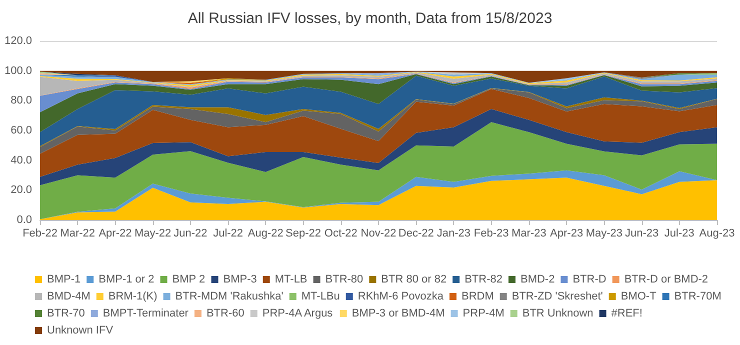 The image size is (740, 345). I want to click on legend-label: BMPT-Terminater, so click(145, 314).